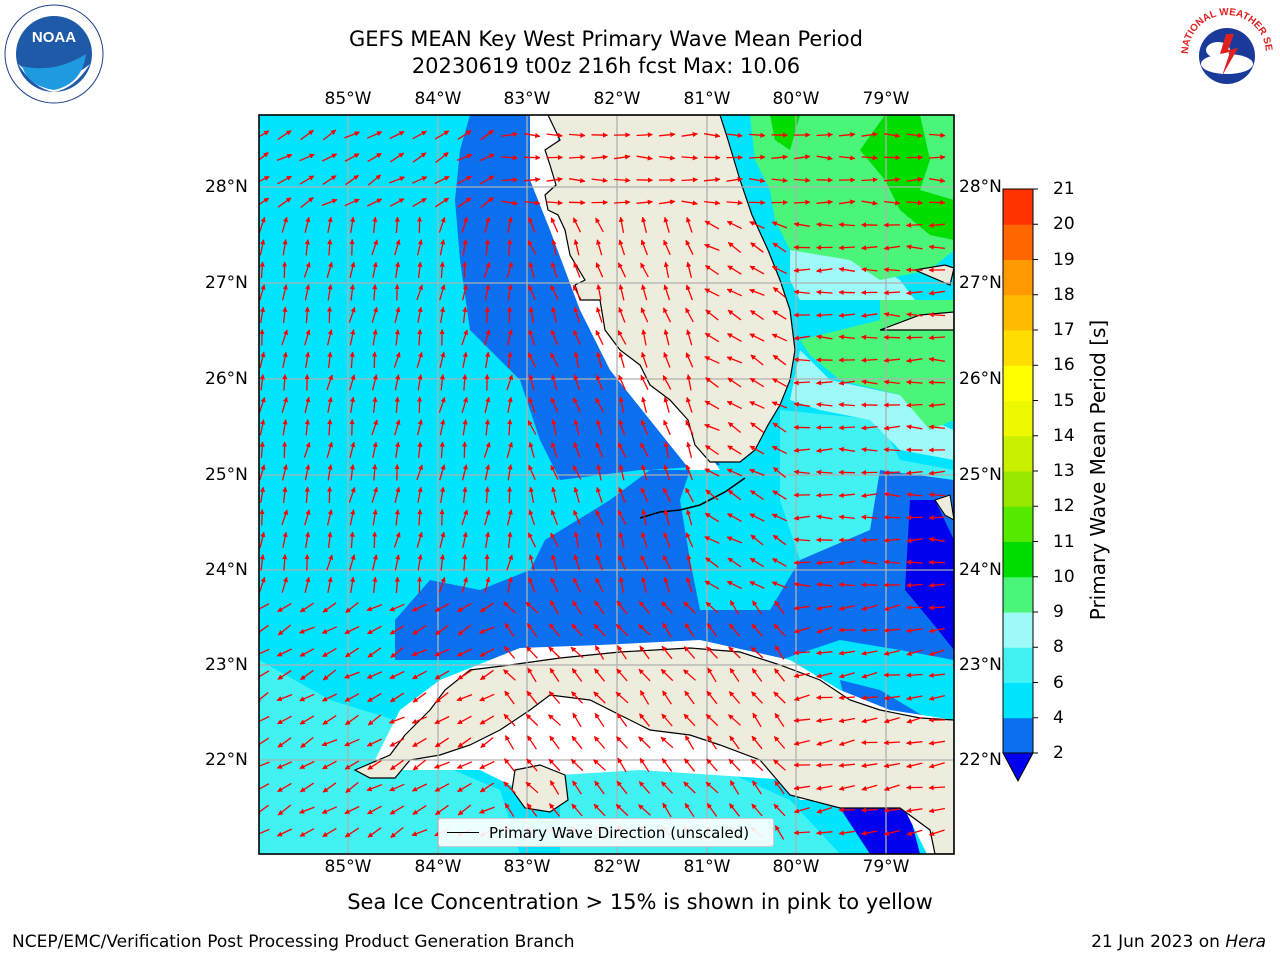  What do you see at coordinates (1064, 506) in the screenshot?
I see `colorbar-tick-label: 12` at bounding box center [1064, 506].